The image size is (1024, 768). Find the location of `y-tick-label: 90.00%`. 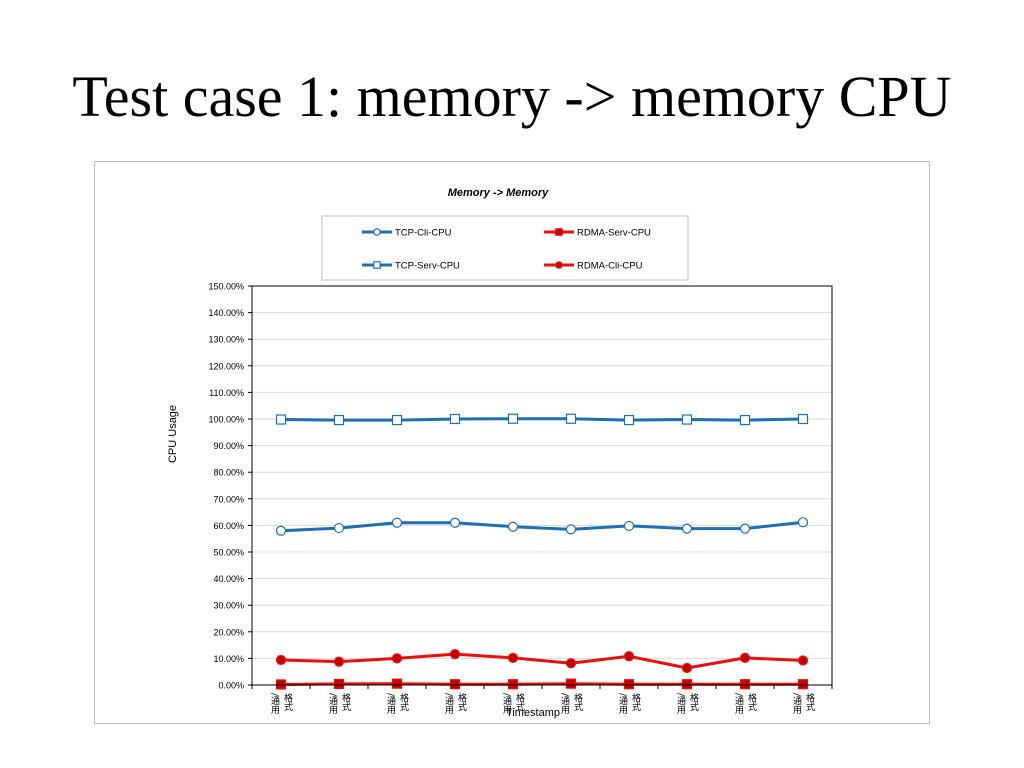

y-tick-label: 90.00% is located at coordinates (228, 446).